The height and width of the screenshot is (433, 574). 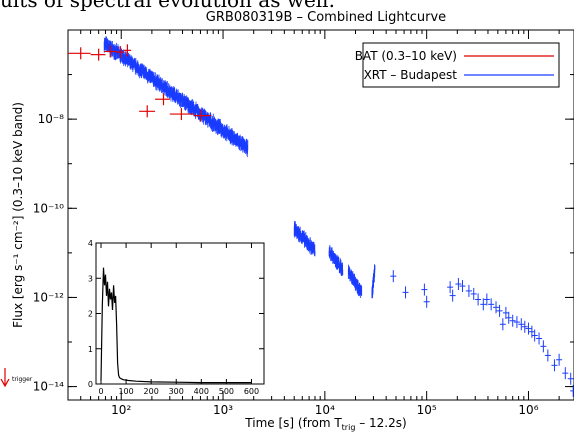 What do you see at coordinates (201, 391) in the screenshot?
I see `inset-x-tick-label: 400` at bounding box center [201, 391].